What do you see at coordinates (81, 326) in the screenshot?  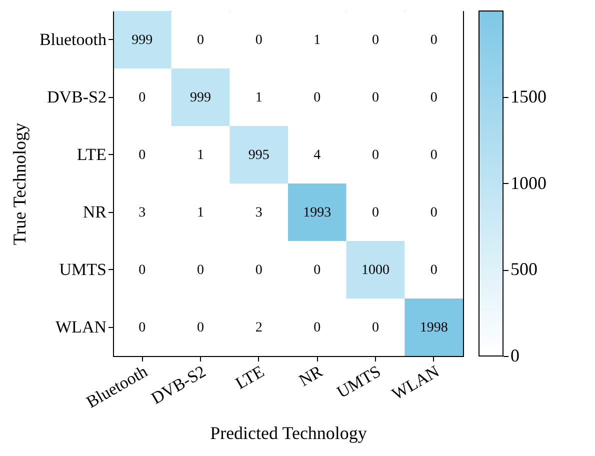 I see `y-tick-label: WLAN` at bounding box center [81, 326].